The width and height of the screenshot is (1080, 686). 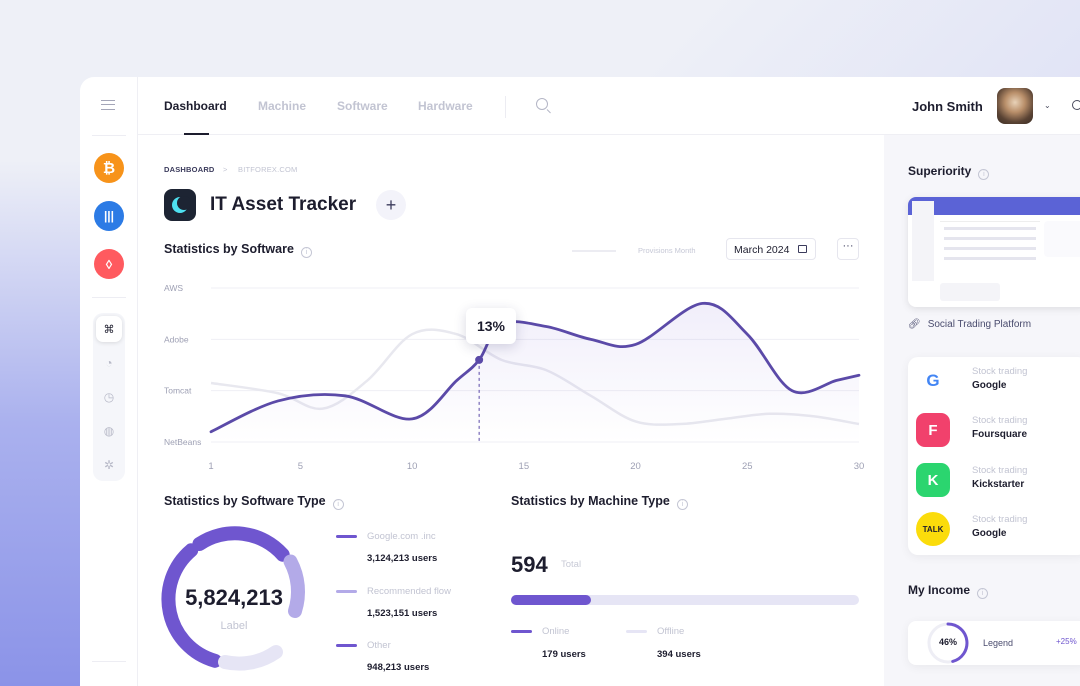 I want to click on income-legend: Legend, so click(x=998, y=643).